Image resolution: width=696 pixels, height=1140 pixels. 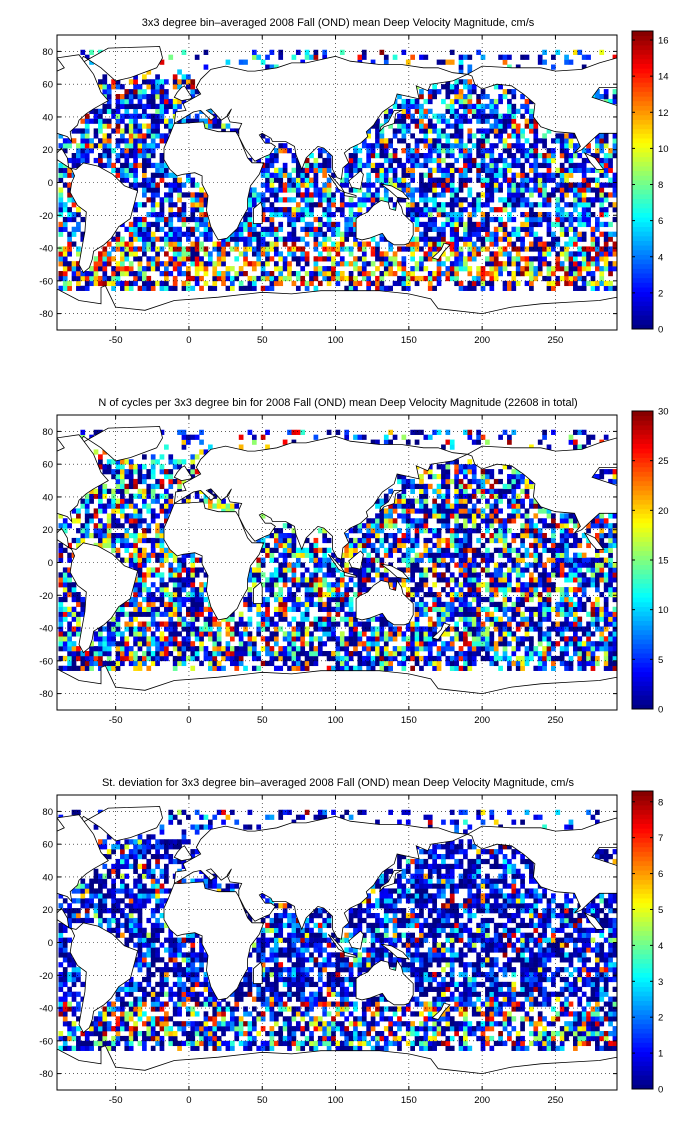 What do you see at coordinates (47, 52) in the screenshot?
I see `y-tick-label: 80` at bounding box center [47, 52].